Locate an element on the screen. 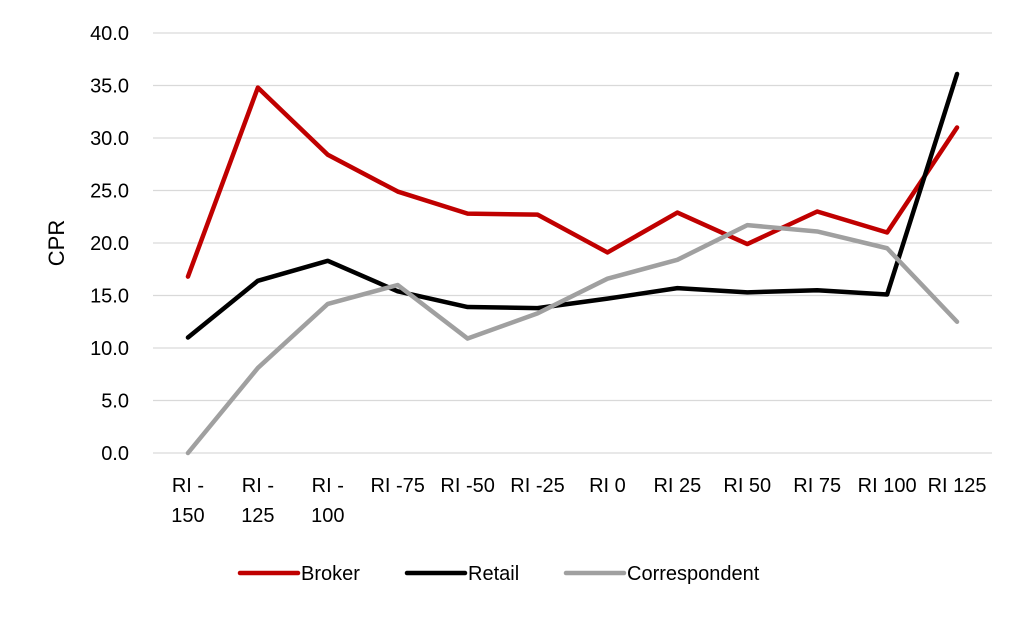 This screenshot has width=1024, height=622. legend-label: Correspondent is located at coordinates (693, 574).